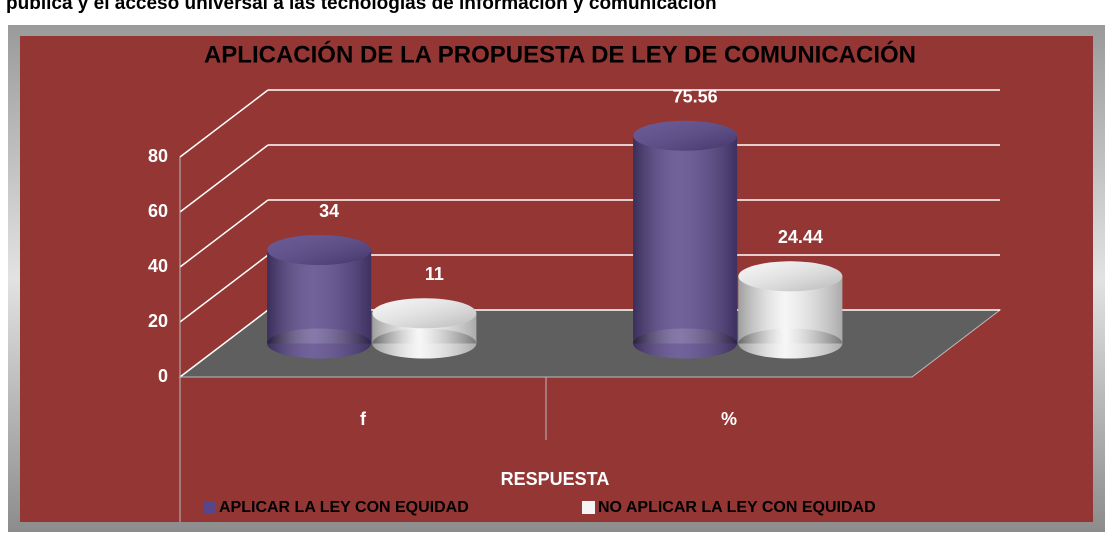  What do you see at coordinates (158, 266) in the screenshot?
I see `y-tick-label: 40` at bounding box center [158, 266].